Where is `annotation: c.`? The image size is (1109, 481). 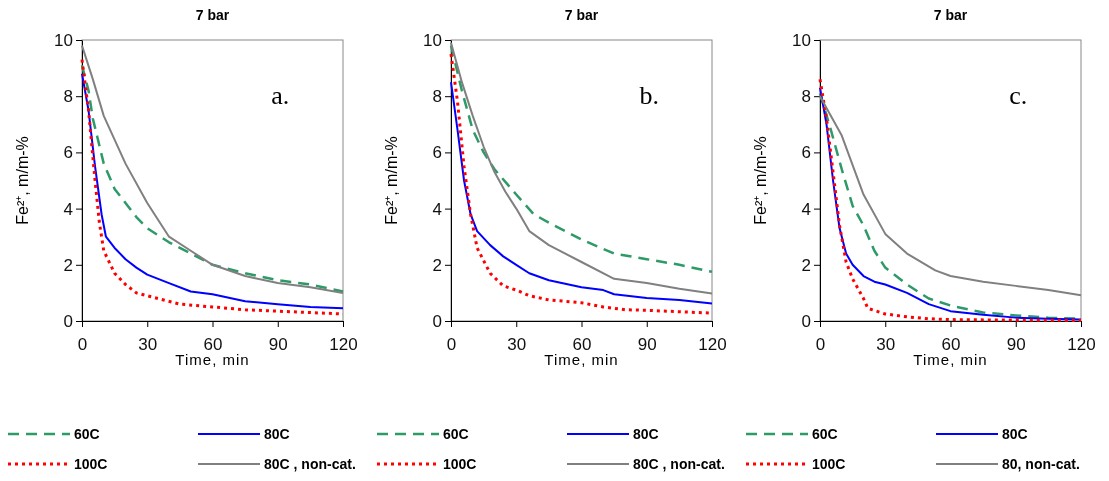
annotation: c. is located at coordinates (1018, 95).